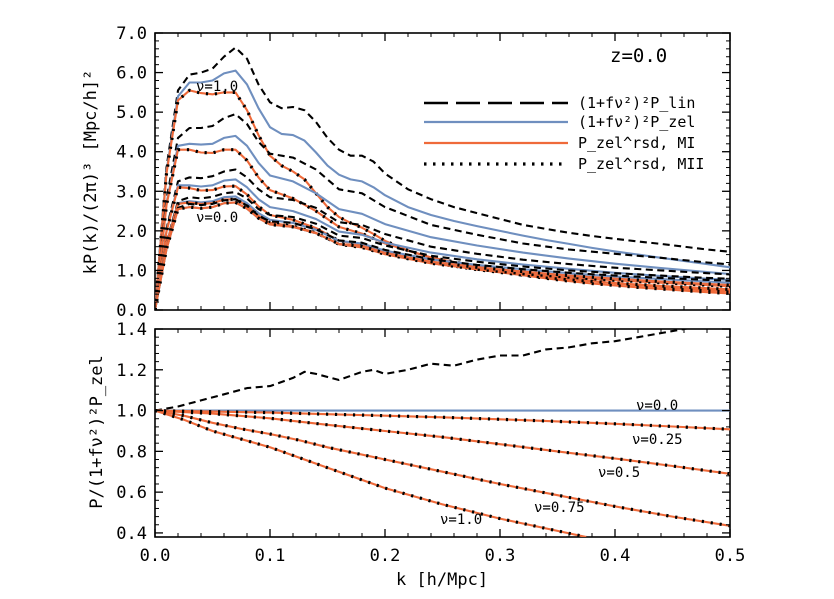  What do you see at coordinates (641, 164) in the screenshot?
I see `legend-label-mii: P_zel^rsd, MII` at bounding box center [641, 164].